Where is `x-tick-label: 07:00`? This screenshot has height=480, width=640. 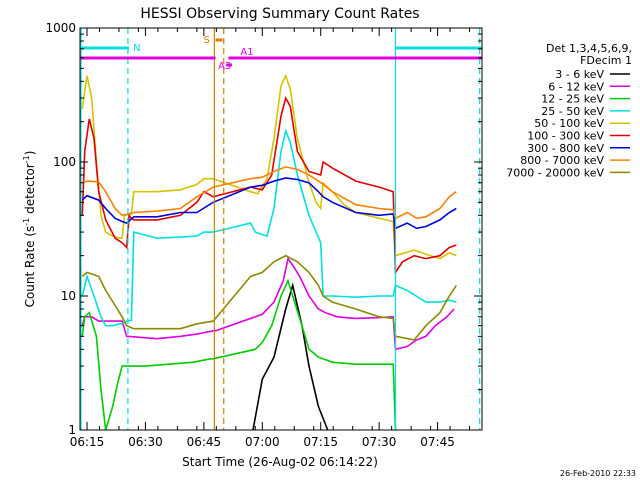
x-tick-label: 07:00 is located at coordinates (262, 442).